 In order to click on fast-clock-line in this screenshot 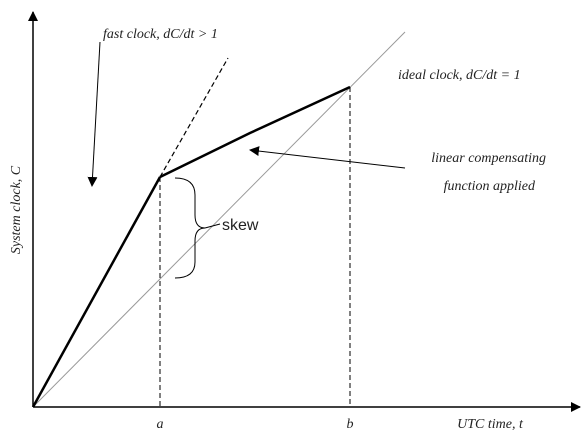, I will do `click(96, 292)`.